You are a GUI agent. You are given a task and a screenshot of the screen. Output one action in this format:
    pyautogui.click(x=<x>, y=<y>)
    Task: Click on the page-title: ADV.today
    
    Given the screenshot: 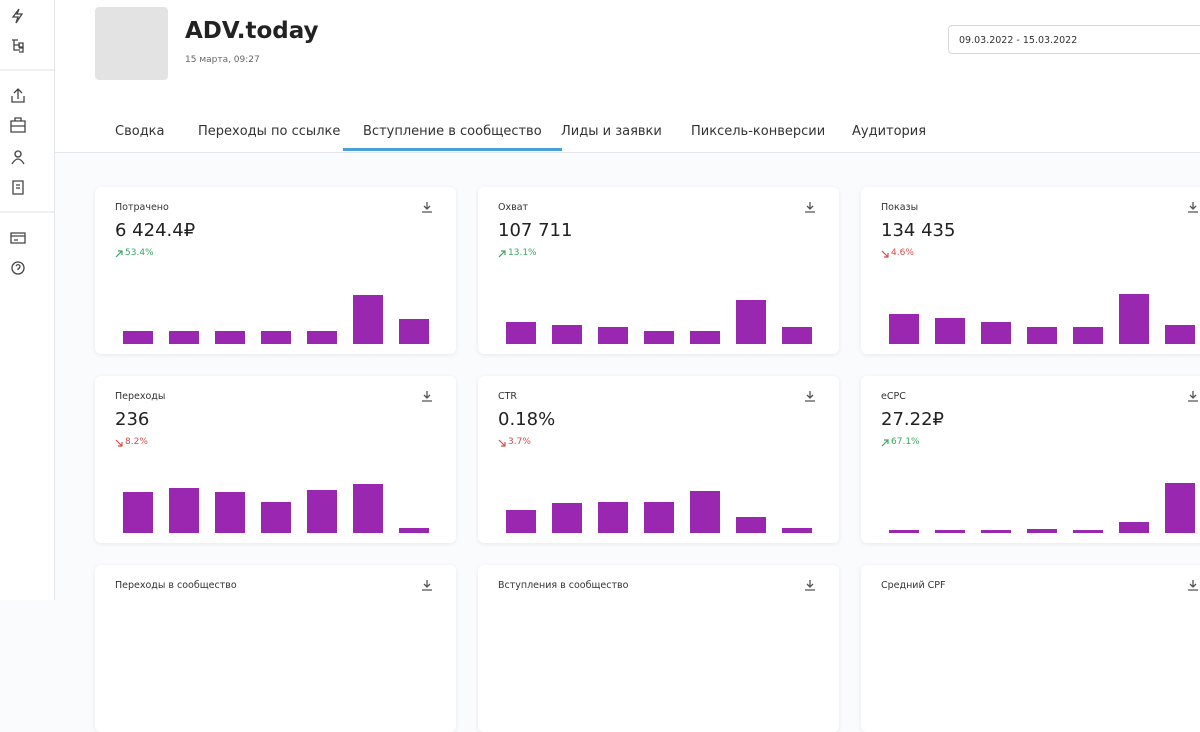 What is the action you would take?
    pyautogui.click(x=252, y=31)
    